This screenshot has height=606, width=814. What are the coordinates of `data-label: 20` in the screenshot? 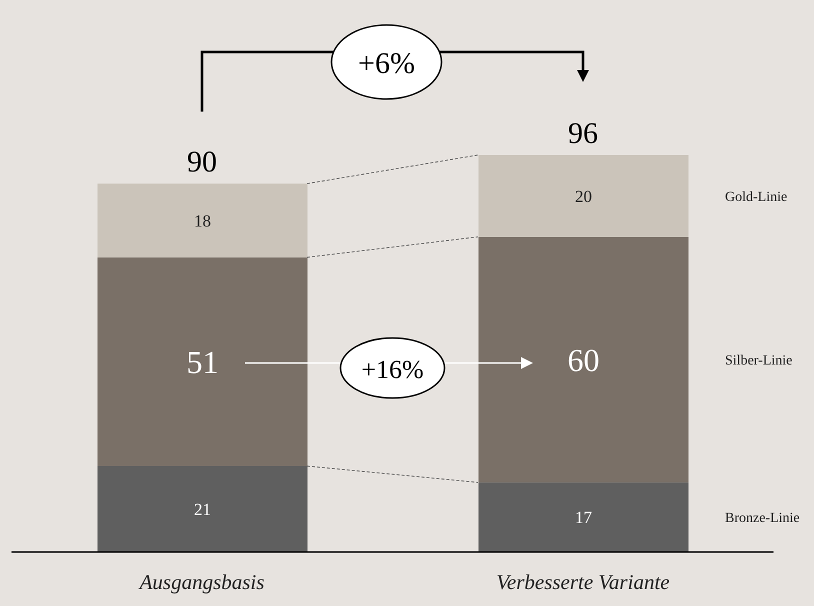 It's located at (583, 196).